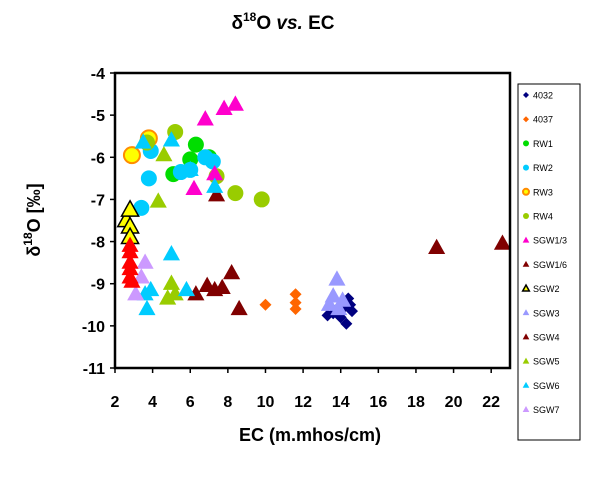 The height and width of the screenshot is (483, 600). I want to click on chart-title-tail: EC, so click(319, 23).